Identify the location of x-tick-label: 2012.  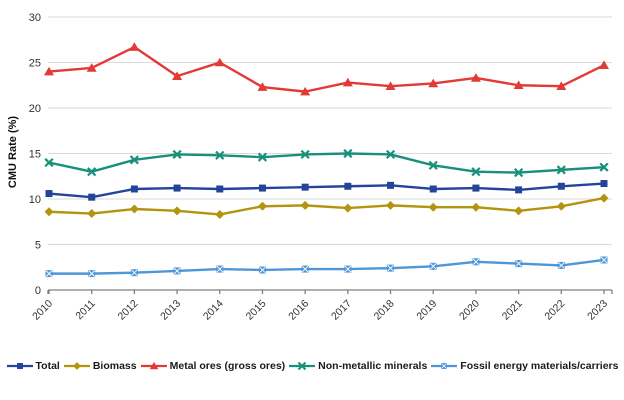
(128, 310).